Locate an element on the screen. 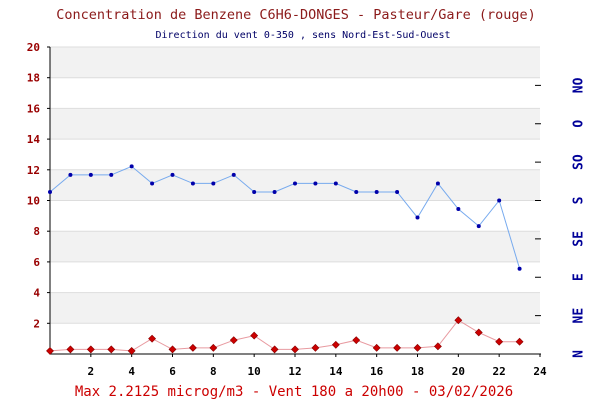 This screenshot has width=600, height=400. wind-direction-label: N is located at coordinates (579, 354).